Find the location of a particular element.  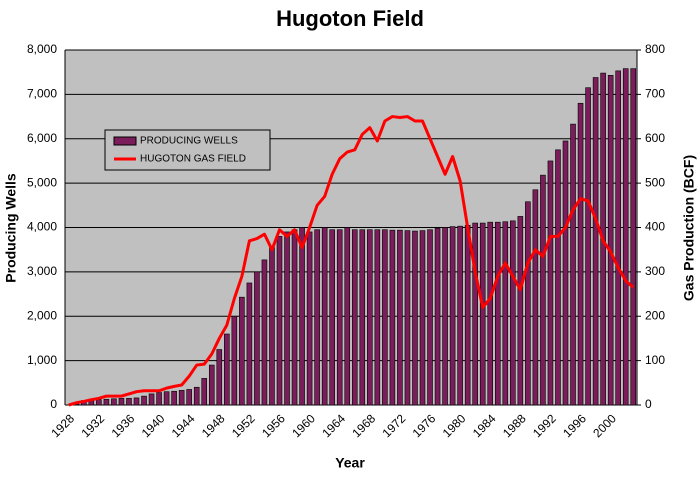

x-tick-label: 1956 is located at coordinates (273, 425).